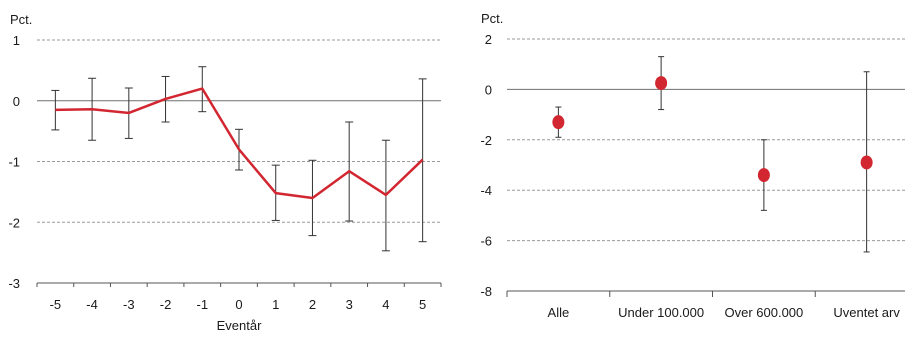  What do you see at coordinates (92, 304) in the screenshot?
I see `x-tick-label: -4` at bounding box center [92, 304].